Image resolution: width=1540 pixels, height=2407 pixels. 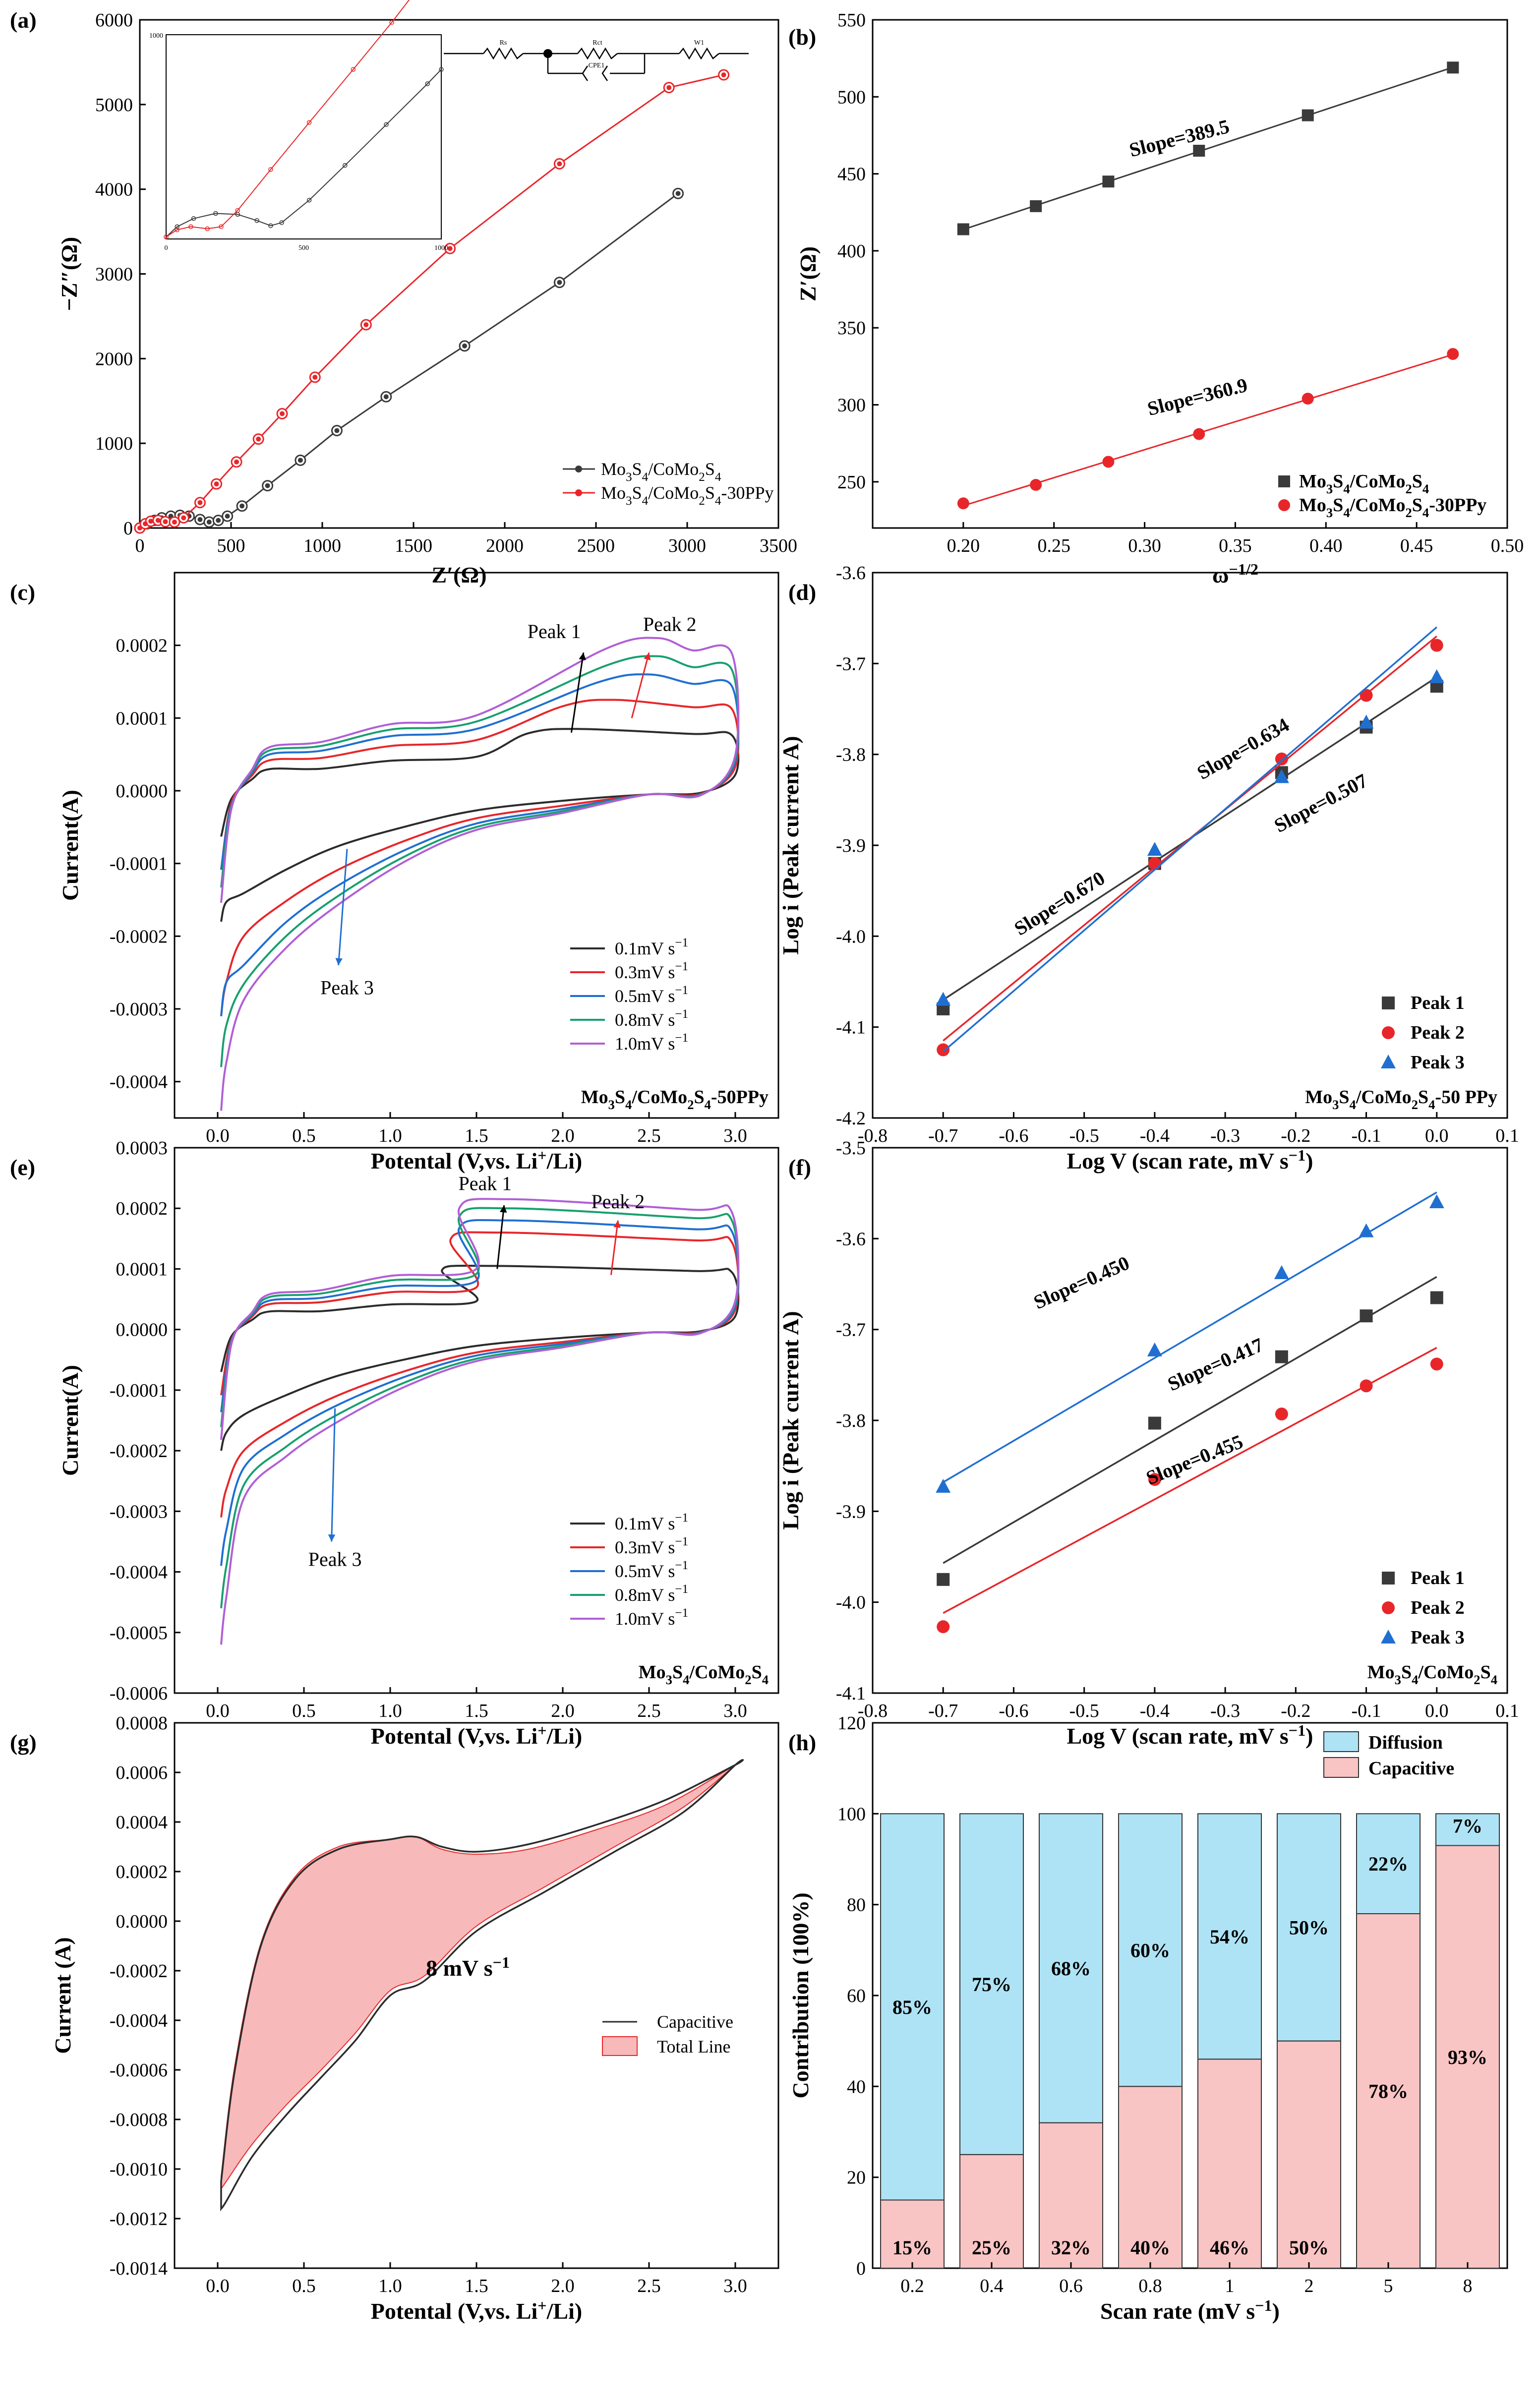 What do you see at coordinates (1059, 903) in the screenshot?
I see `slope-label: Slope=0.670` at bounding box center [1059, 903].